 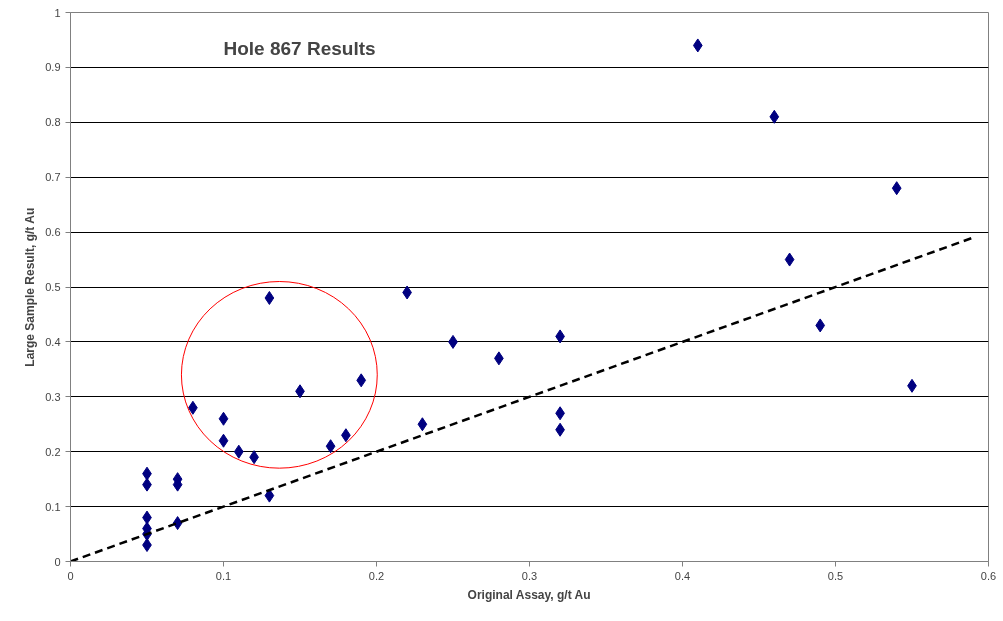 What do you see at coordinates (299, 48) in the screenshot?
I see `text: Hole 867 Results` at bounding box center [299, 48].